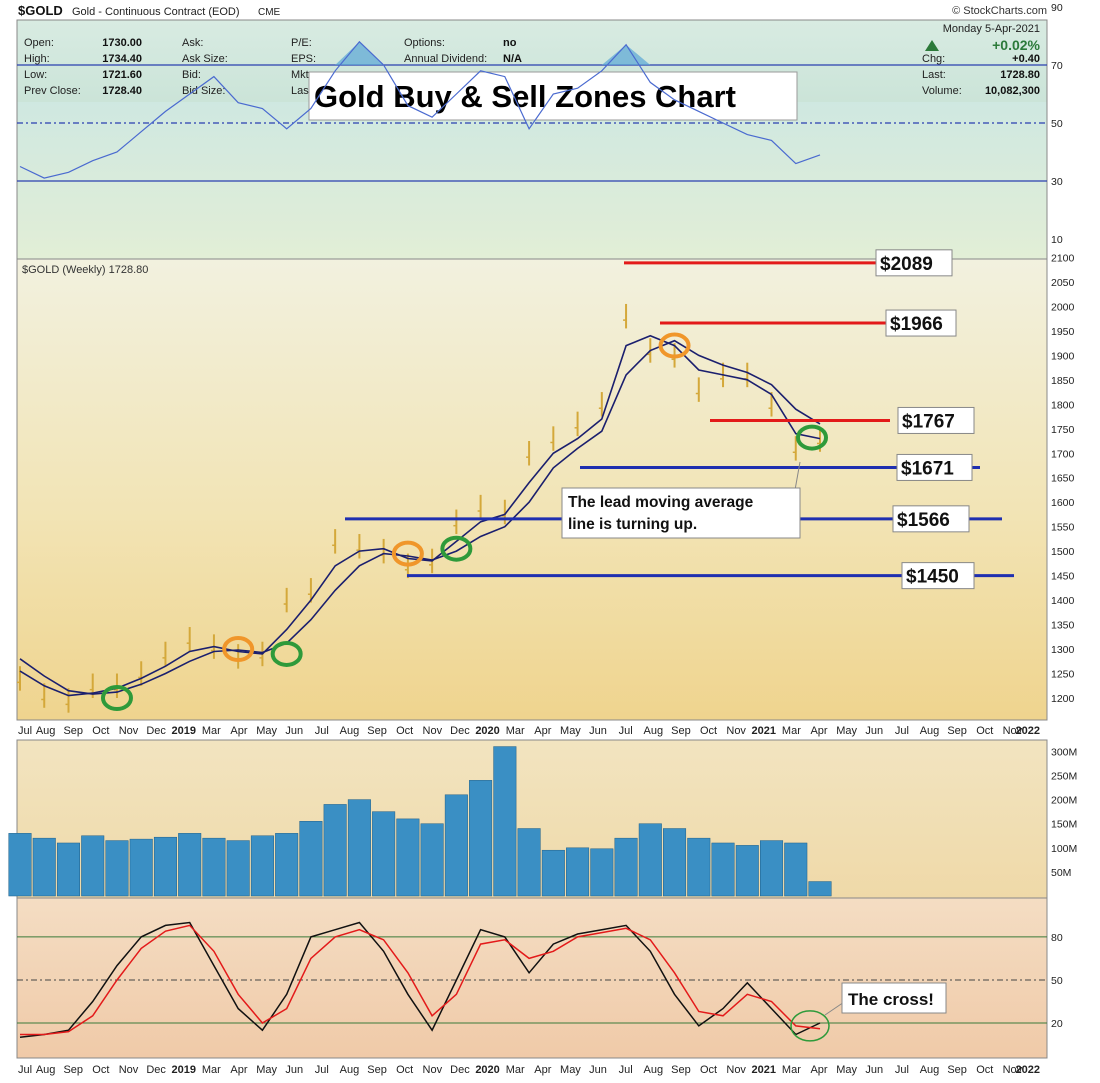  I want to click on stochastic-tick-label: 80, so click(1057, 938).